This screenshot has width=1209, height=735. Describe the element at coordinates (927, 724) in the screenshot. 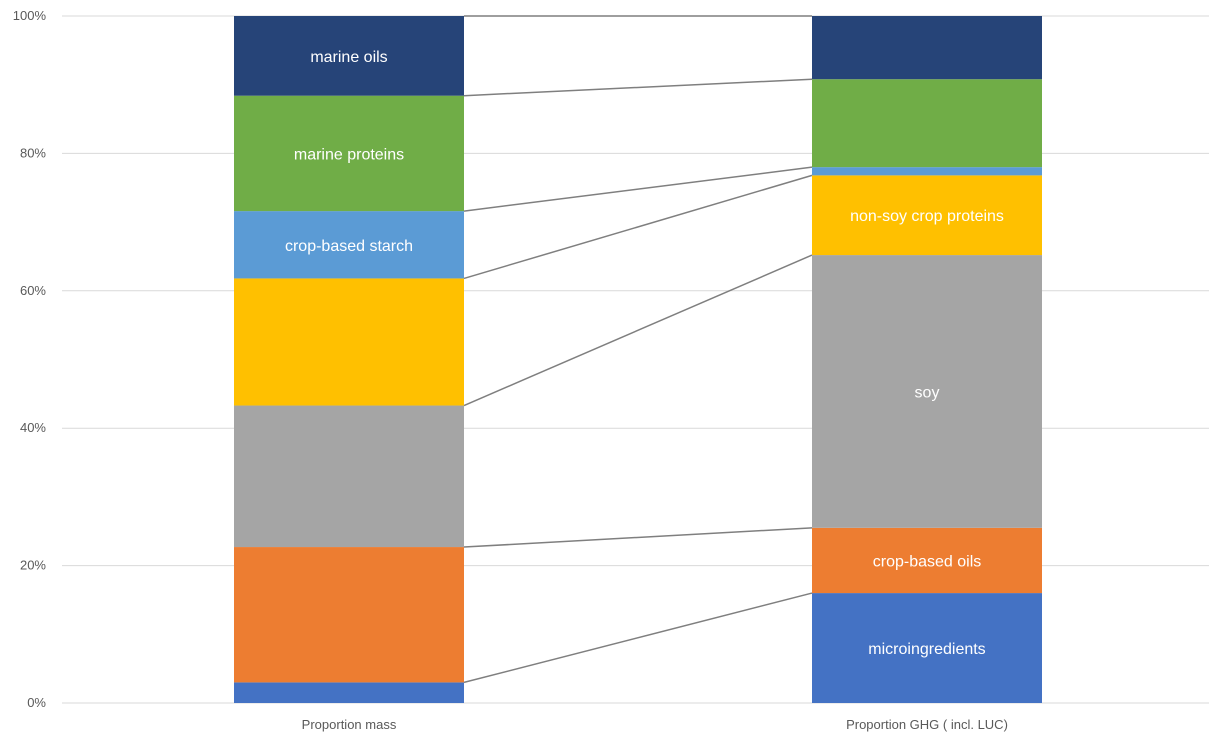

I see `x-category-label: Proportion GHG ( incl. LUC)` at that location.